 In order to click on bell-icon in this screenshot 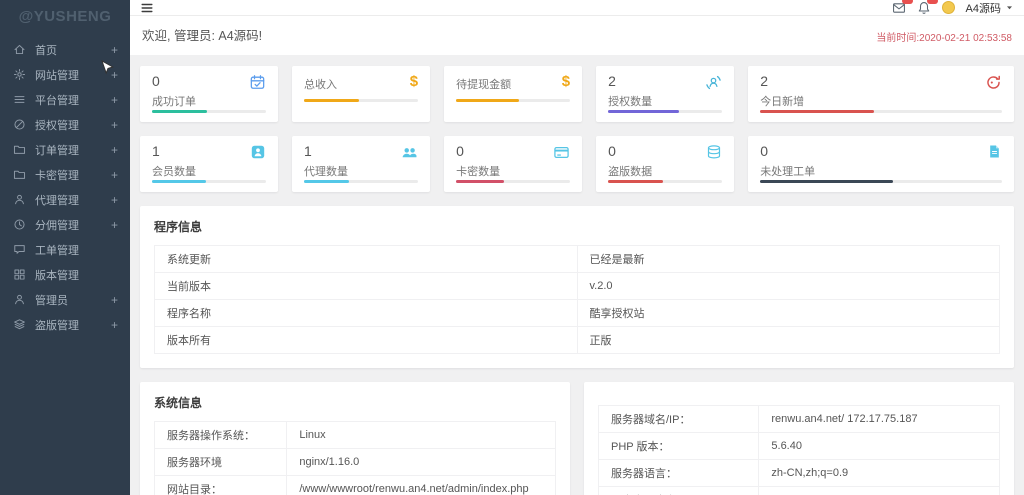, I will do `click(927, 7)`.